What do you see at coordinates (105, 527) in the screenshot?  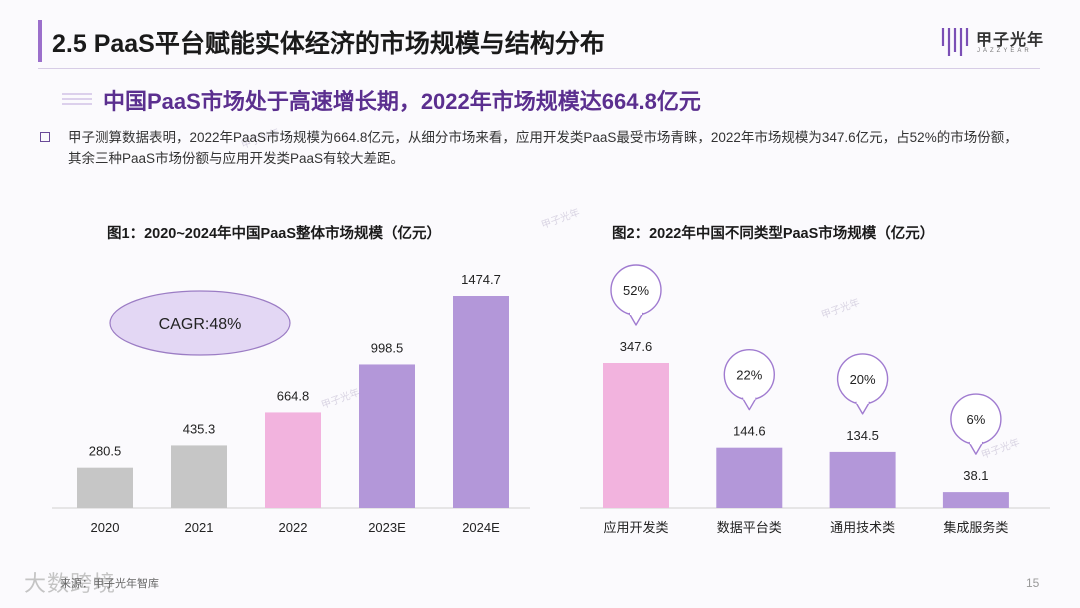 I see `chart1-category-label: 2020` at bounding box center [105, 527].